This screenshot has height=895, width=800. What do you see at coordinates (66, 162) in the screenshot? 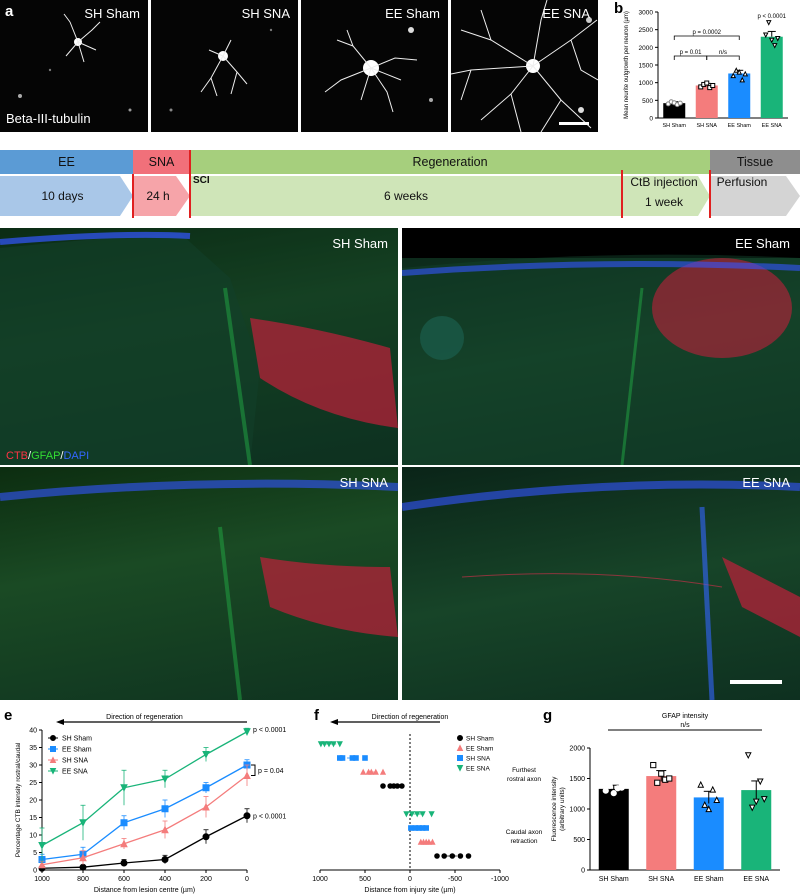
I see `timeline-header-ee` at bounding box center [66, 162].